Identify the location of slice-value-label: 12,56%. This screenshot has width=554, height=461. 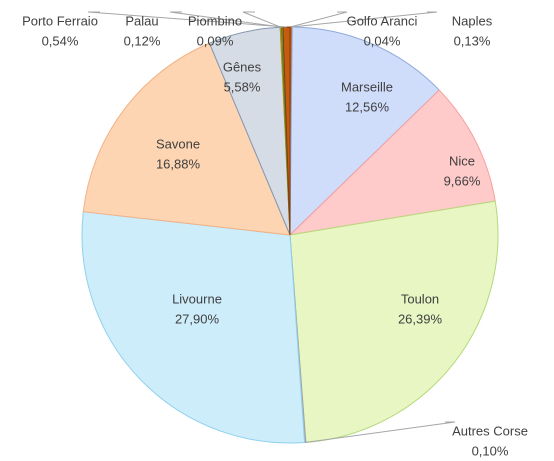
(367, 106).